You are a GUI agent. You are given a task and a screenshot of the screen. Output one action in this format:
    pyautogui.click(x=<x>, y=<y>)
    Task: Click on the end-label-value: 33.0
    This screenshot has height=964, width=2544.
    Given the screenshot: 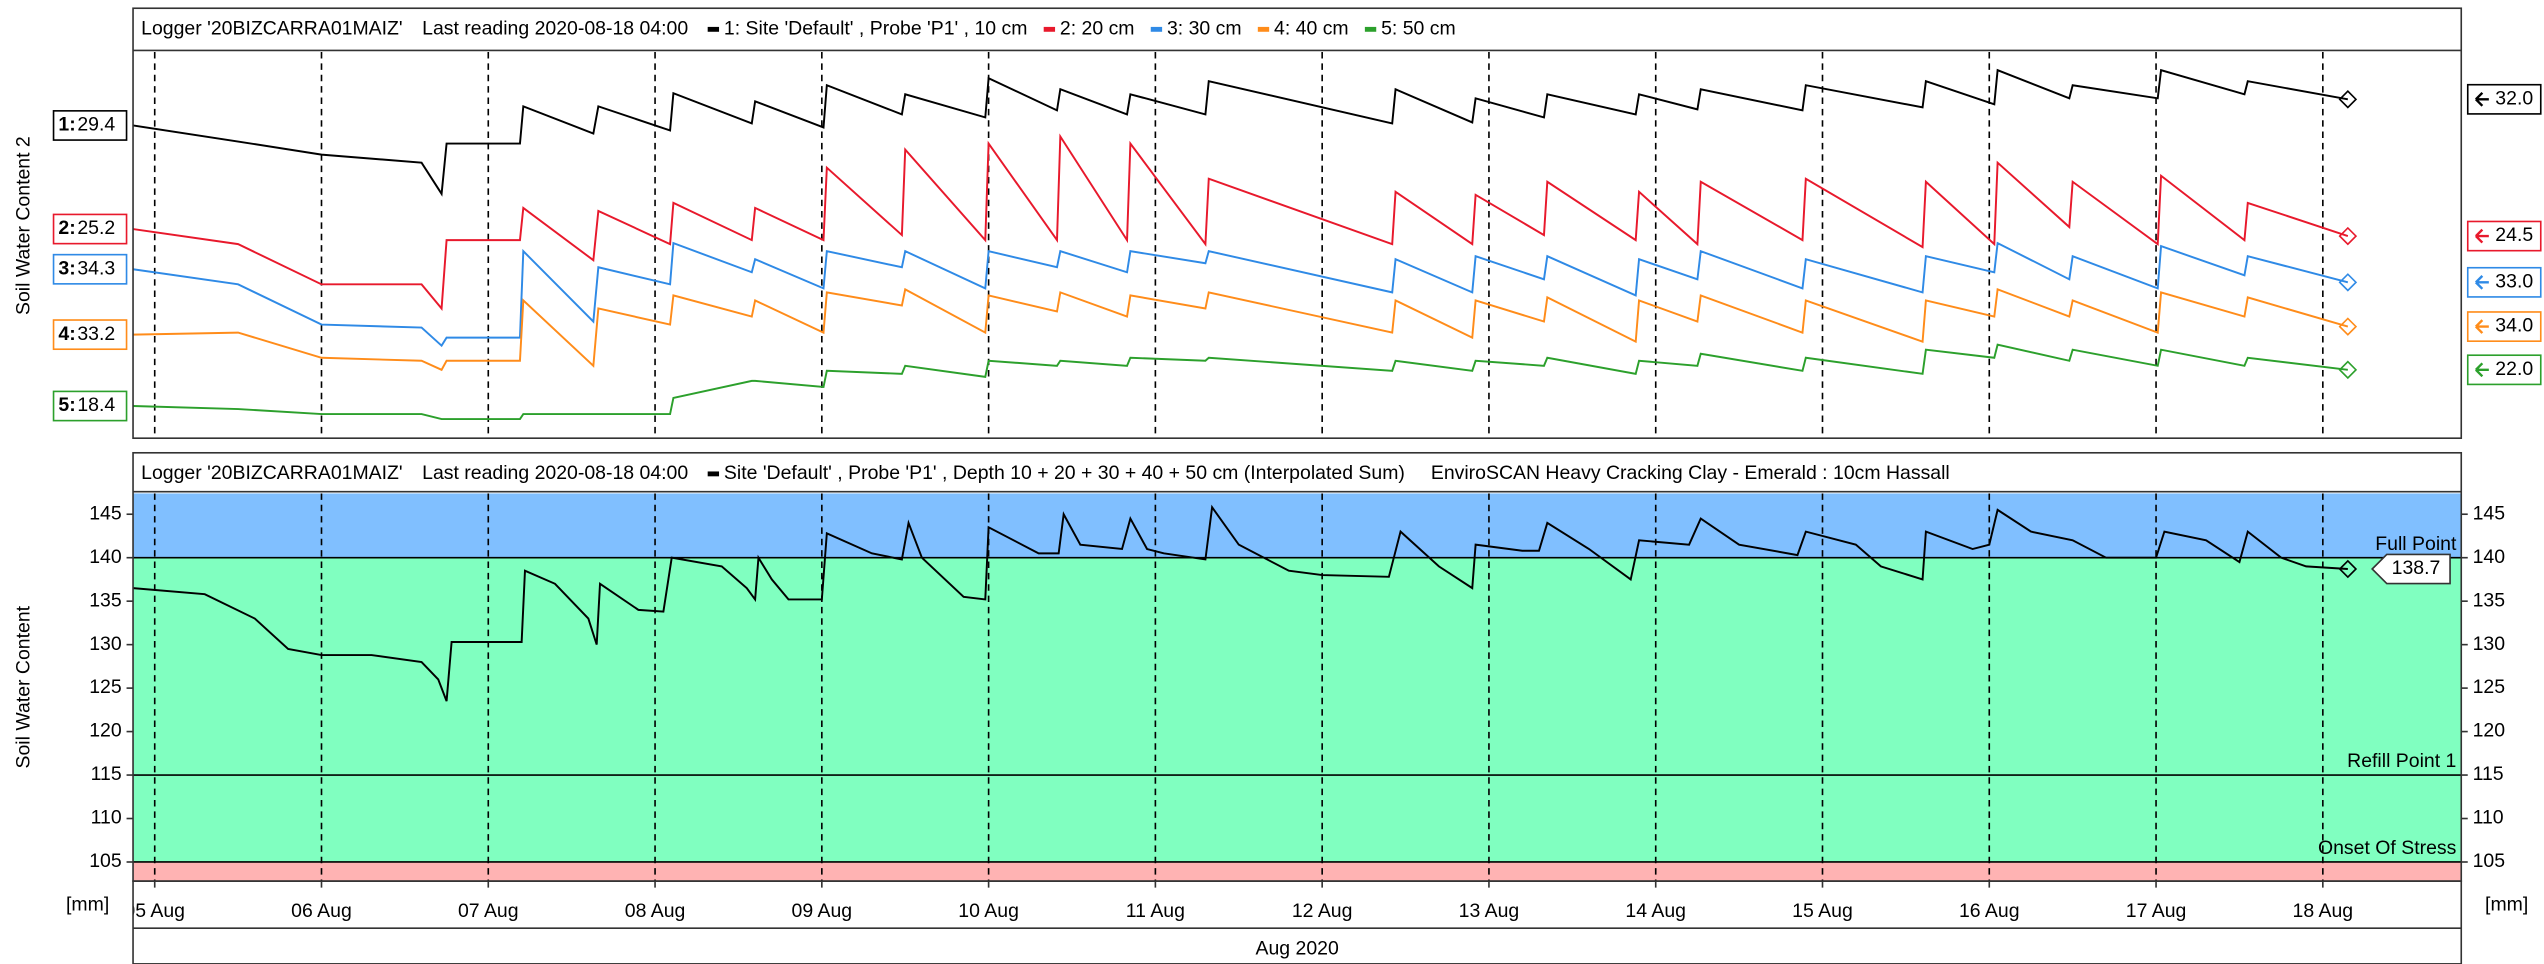 What is the action you would take?
    pyautogui.click(x=2514, y=281)
    